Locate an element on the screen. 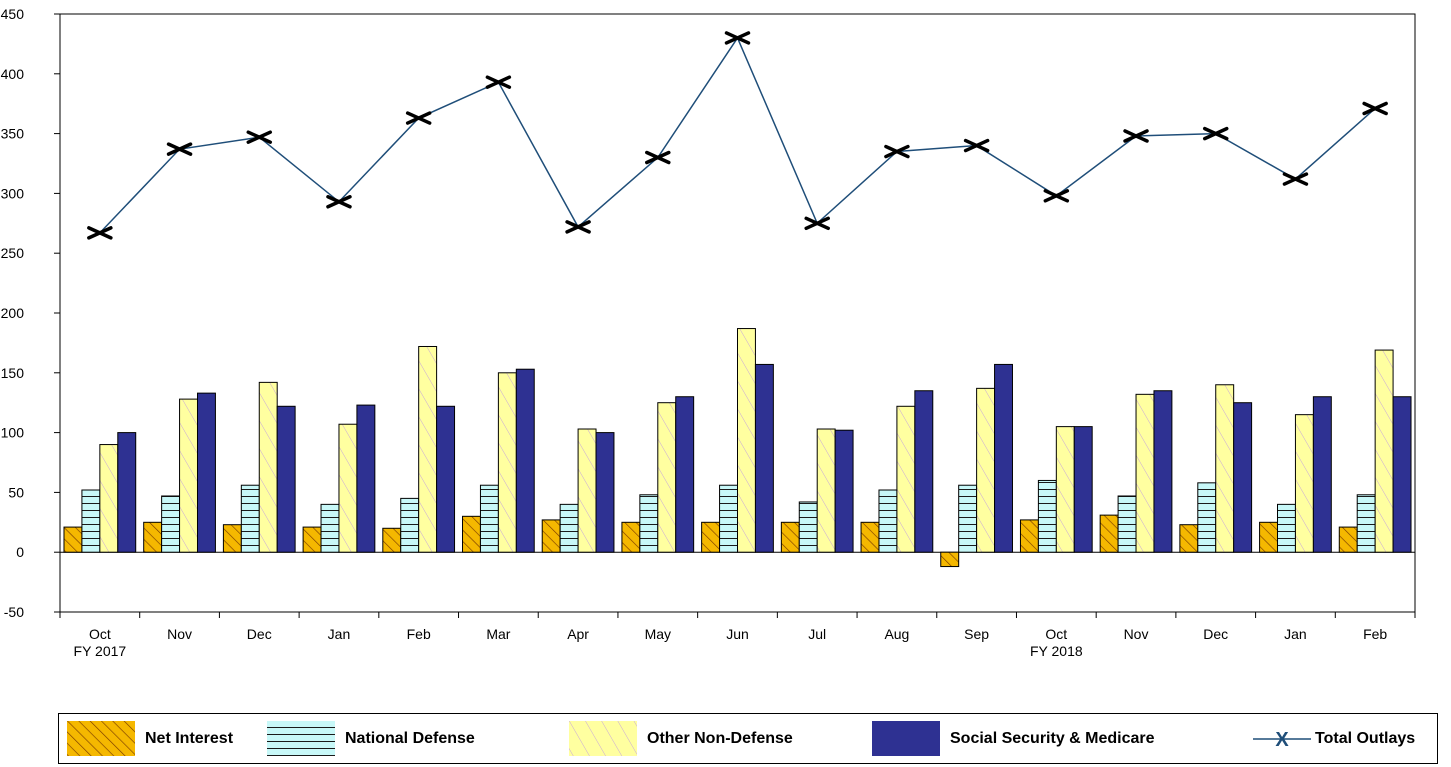 This screenshot has width=1451, height=767. x-tick-label-4: Feb is located at coordinates (419, 634).